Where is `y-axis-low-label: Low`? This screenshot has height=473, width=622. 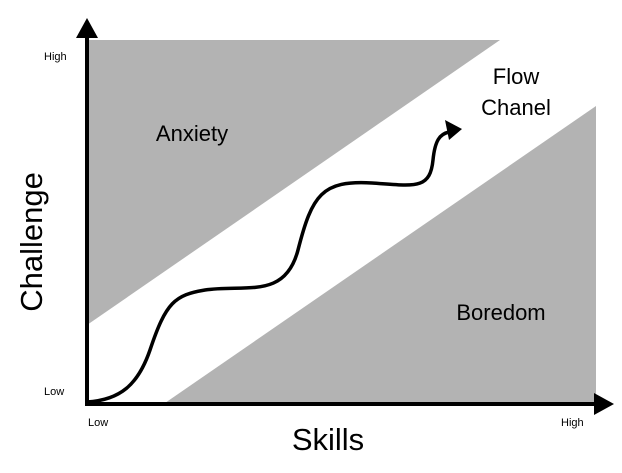 y-axis-low-label: Low is located at coordinates (54, 392).